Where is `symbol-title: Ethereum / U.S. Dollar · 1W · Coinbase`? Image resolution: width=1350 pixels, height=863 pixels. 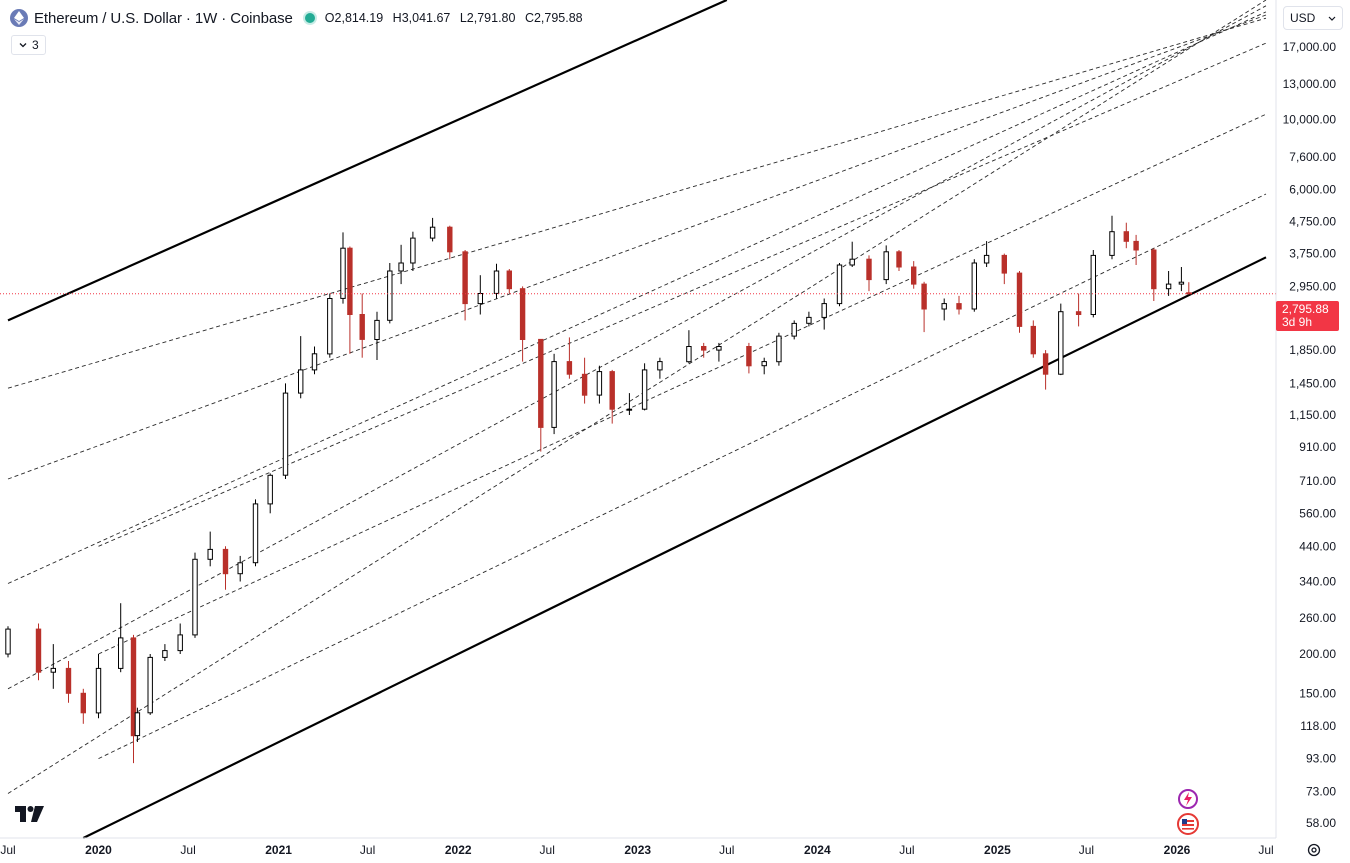 symbol-title: Ethereum / U.S. Dollar · 1W · Coinbase is located at coordinates (163, 18).